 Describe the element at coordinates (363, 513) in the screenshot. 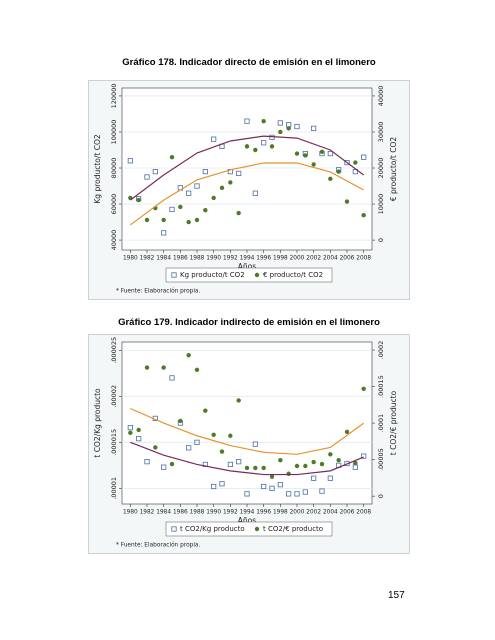

I see `x-tick-label: 2008` at that location.